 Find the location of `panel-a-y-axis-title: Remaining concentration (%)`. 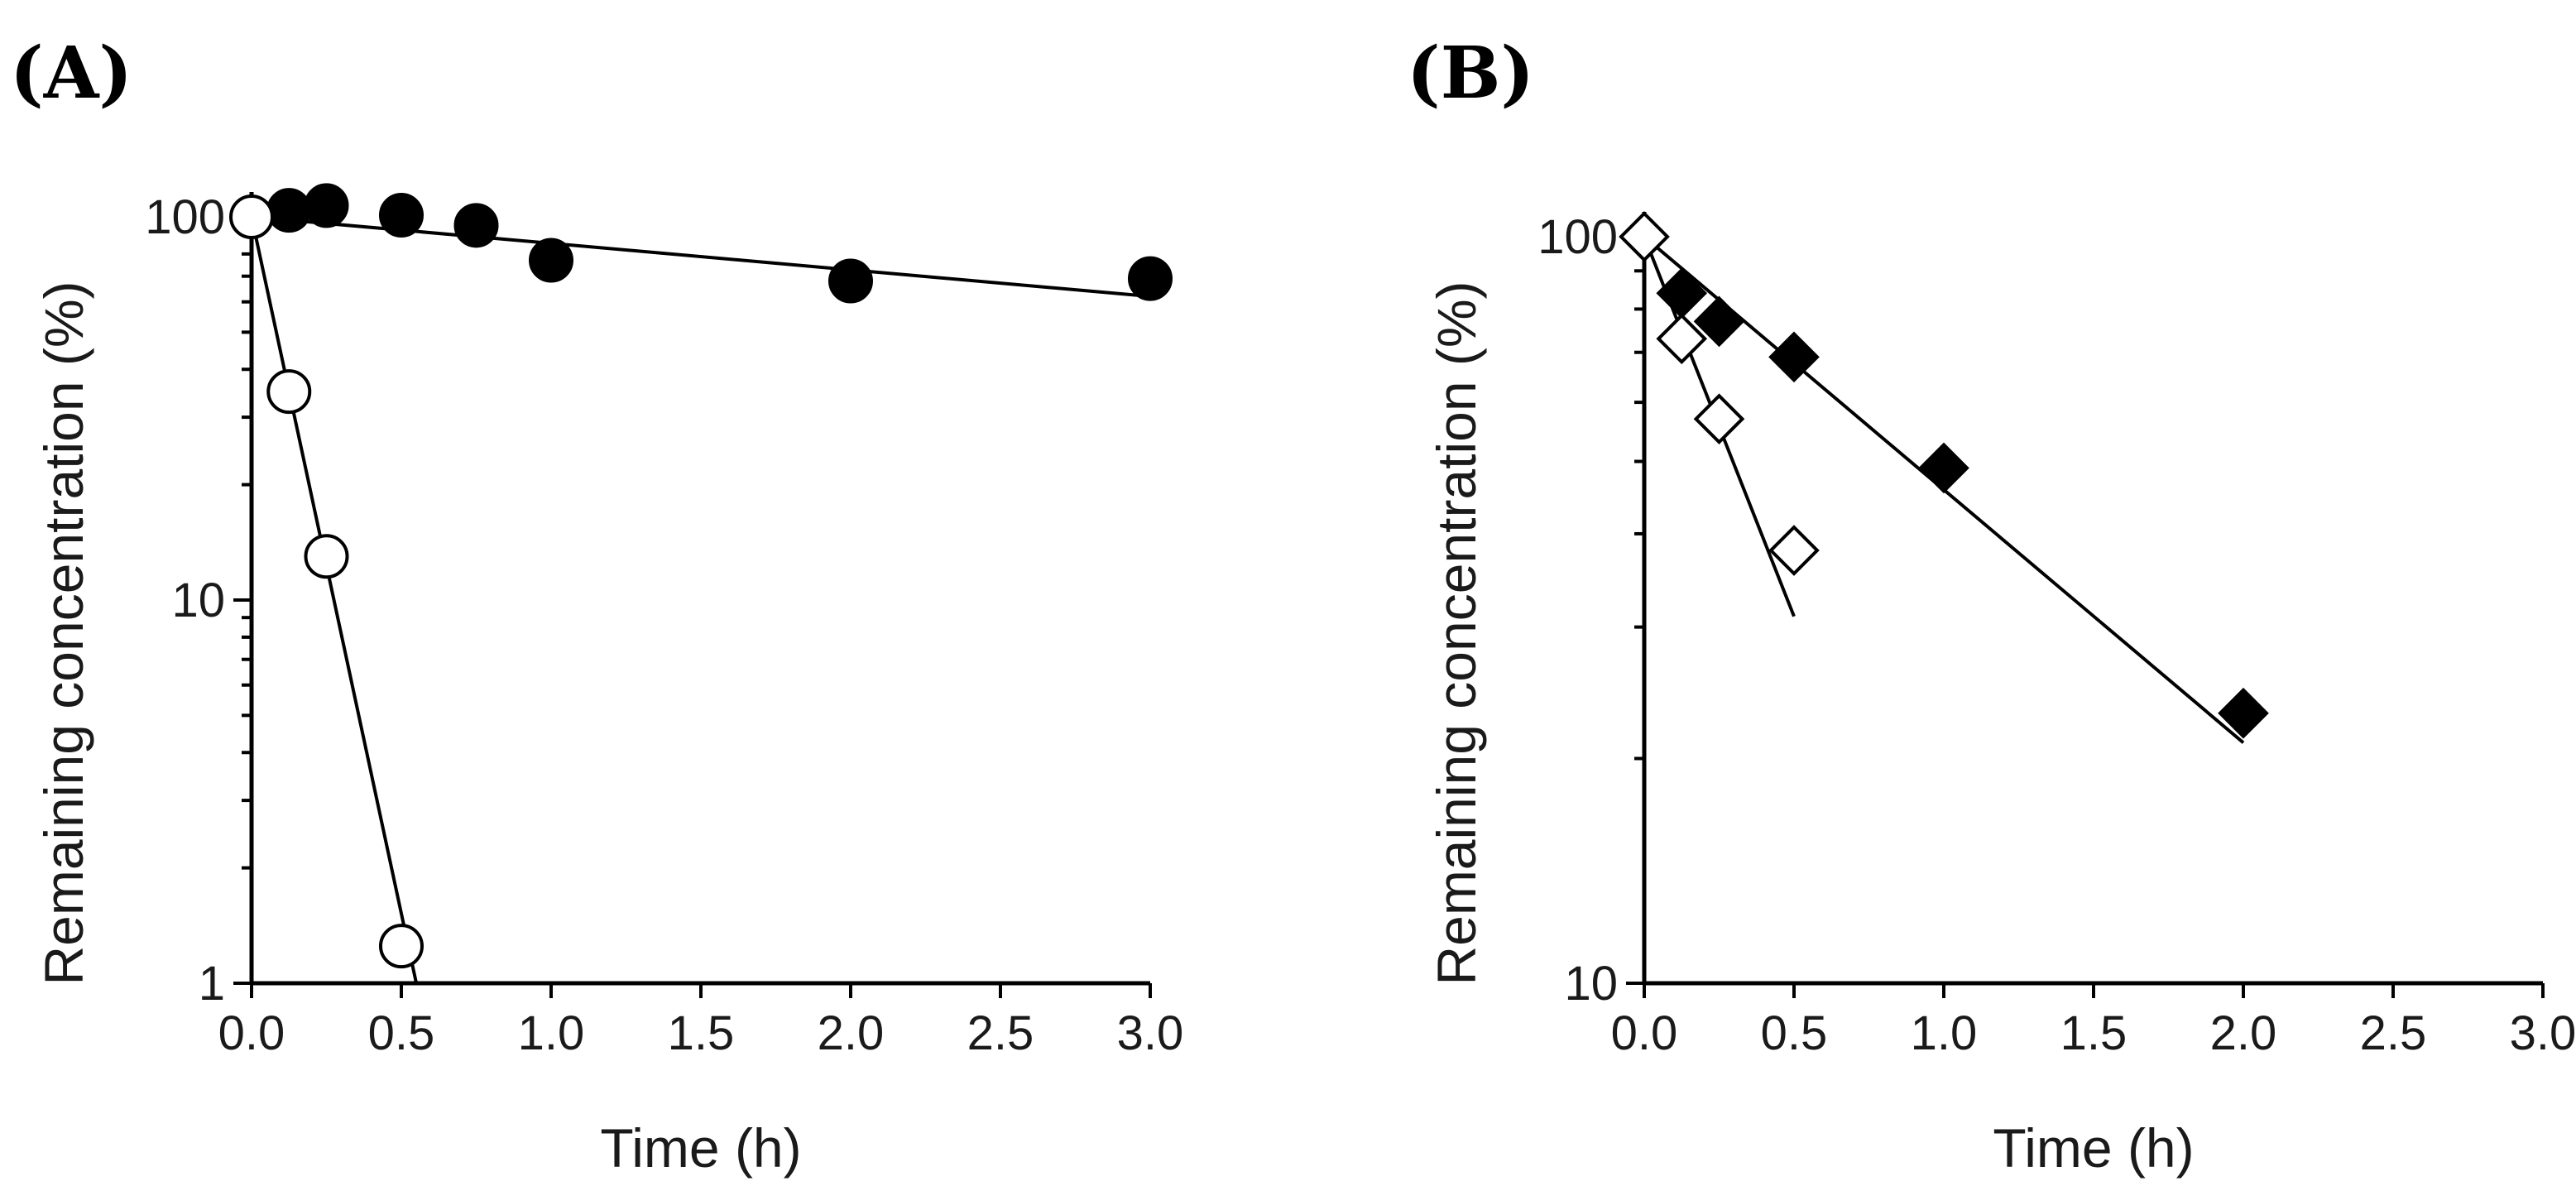

panel-a-y-axis-title: Remaining concentration (%) is located at coordinates (64, 633).